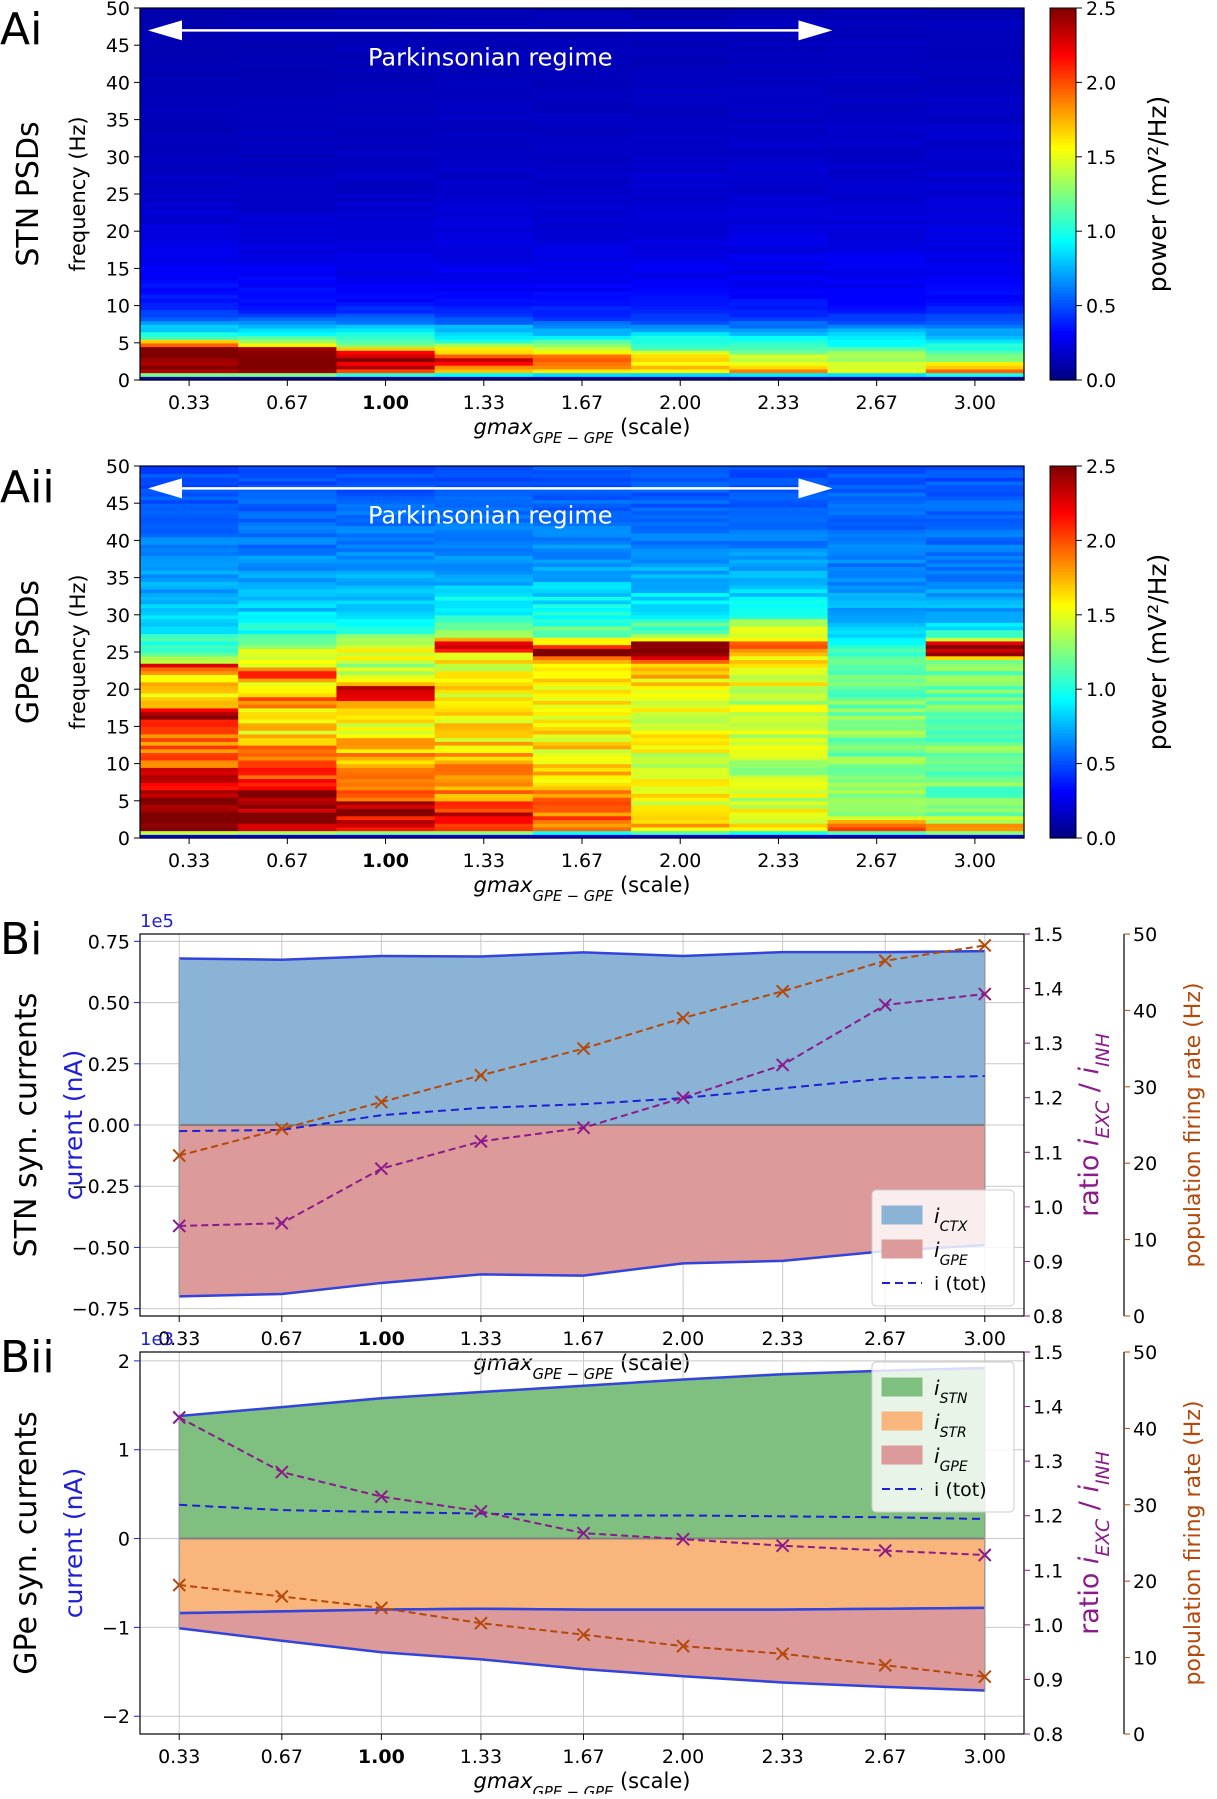 The image size is (1217, 1799). I want to click on x-tick-label: 2.33, so click(782, 1339).